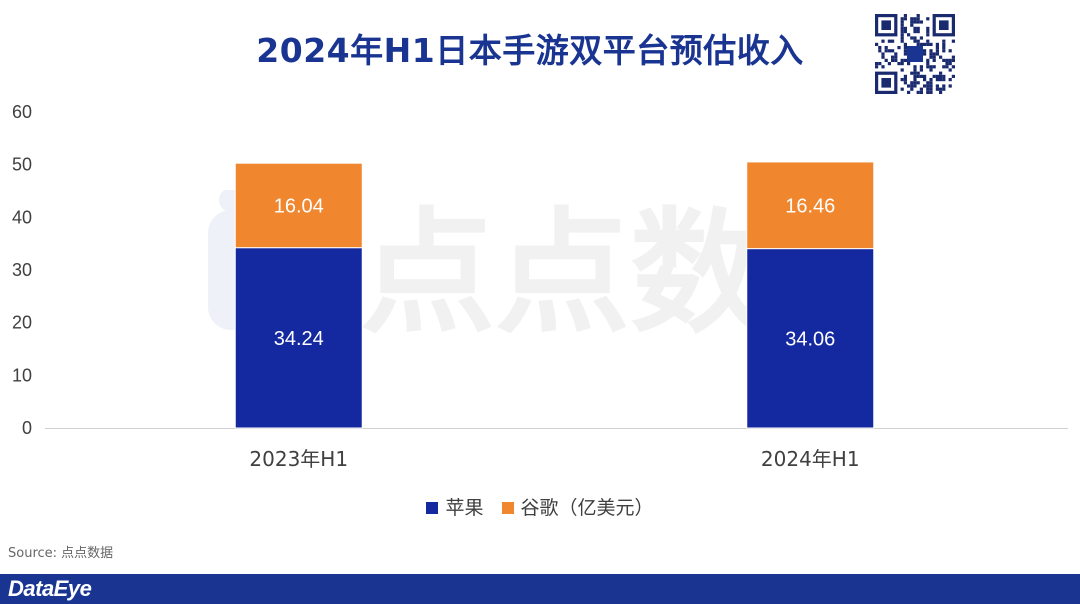 The height and width of the screenshot is (604, 1080). Describe the element at coordinates (507, 508) in the screenshot. I see `legend-swatch-google` at that location.